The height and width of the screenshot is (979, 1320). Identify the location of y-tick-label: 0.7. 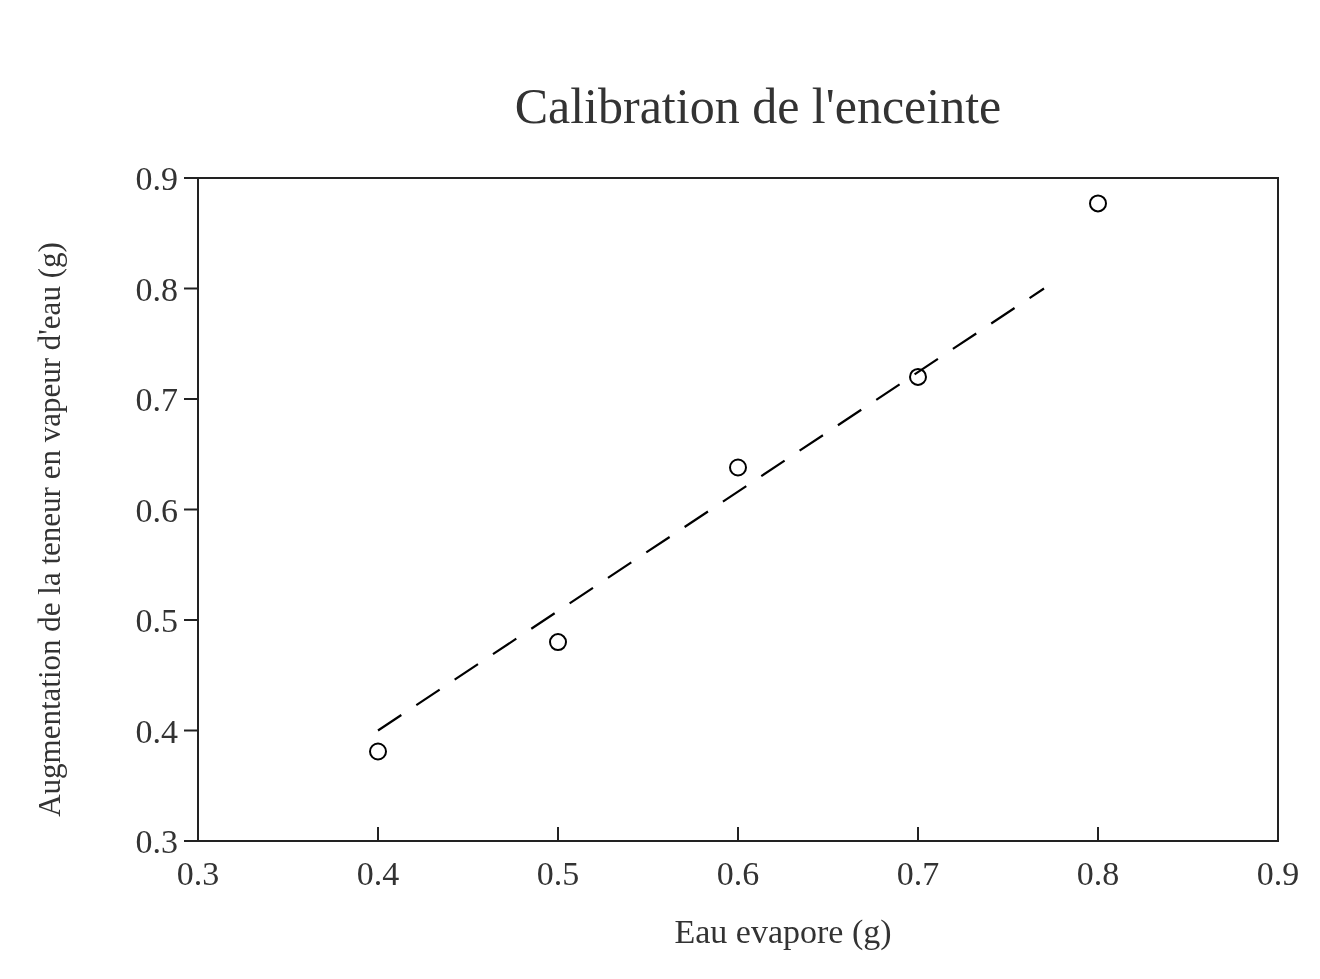
(156, 399).